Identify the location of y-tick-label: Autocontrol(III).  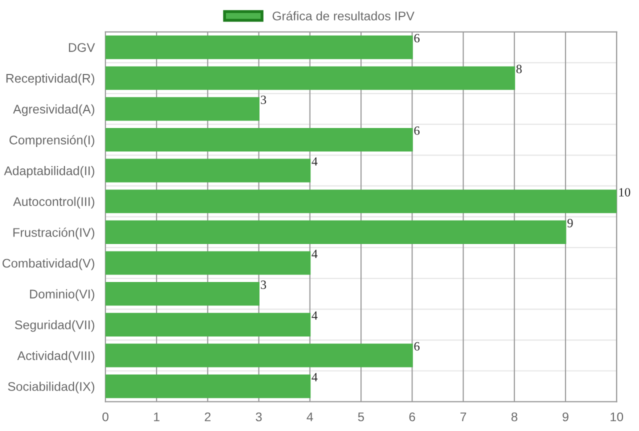
(53, 202).